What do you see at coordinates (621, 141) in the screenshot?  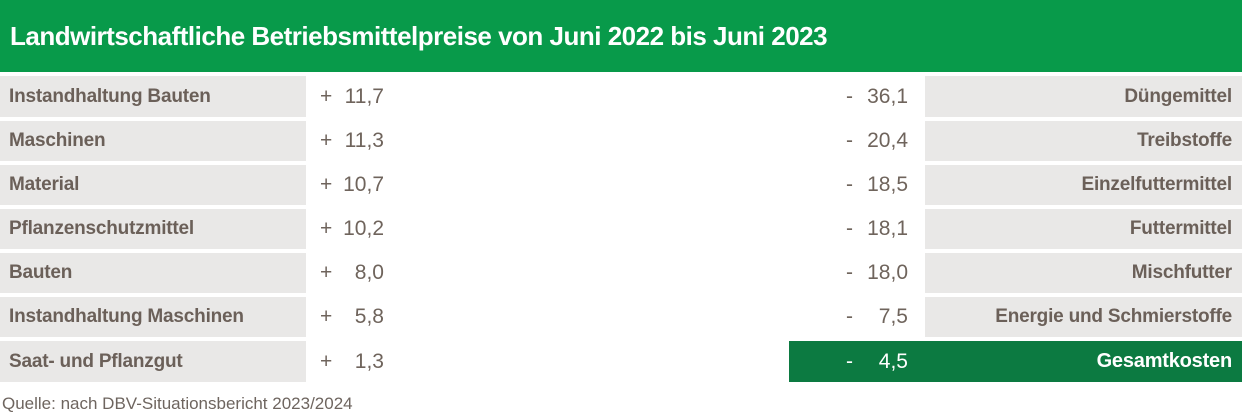 I see `data-row: Maschinen + 11,3 - 20,4 Treibstoffe` at bounding box center [621, 141].